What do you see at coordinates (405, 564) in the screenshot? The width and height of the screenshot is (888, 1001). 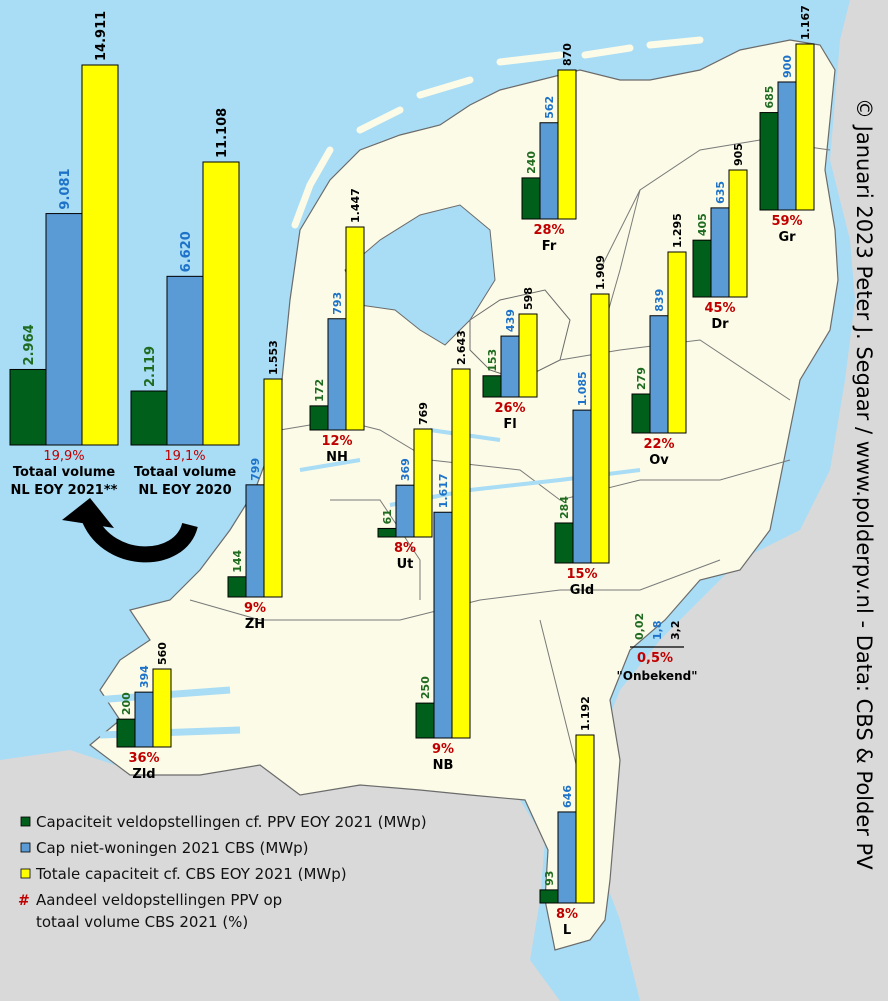 I see `region-label-9: Ut` at bounding box center [405, 564].